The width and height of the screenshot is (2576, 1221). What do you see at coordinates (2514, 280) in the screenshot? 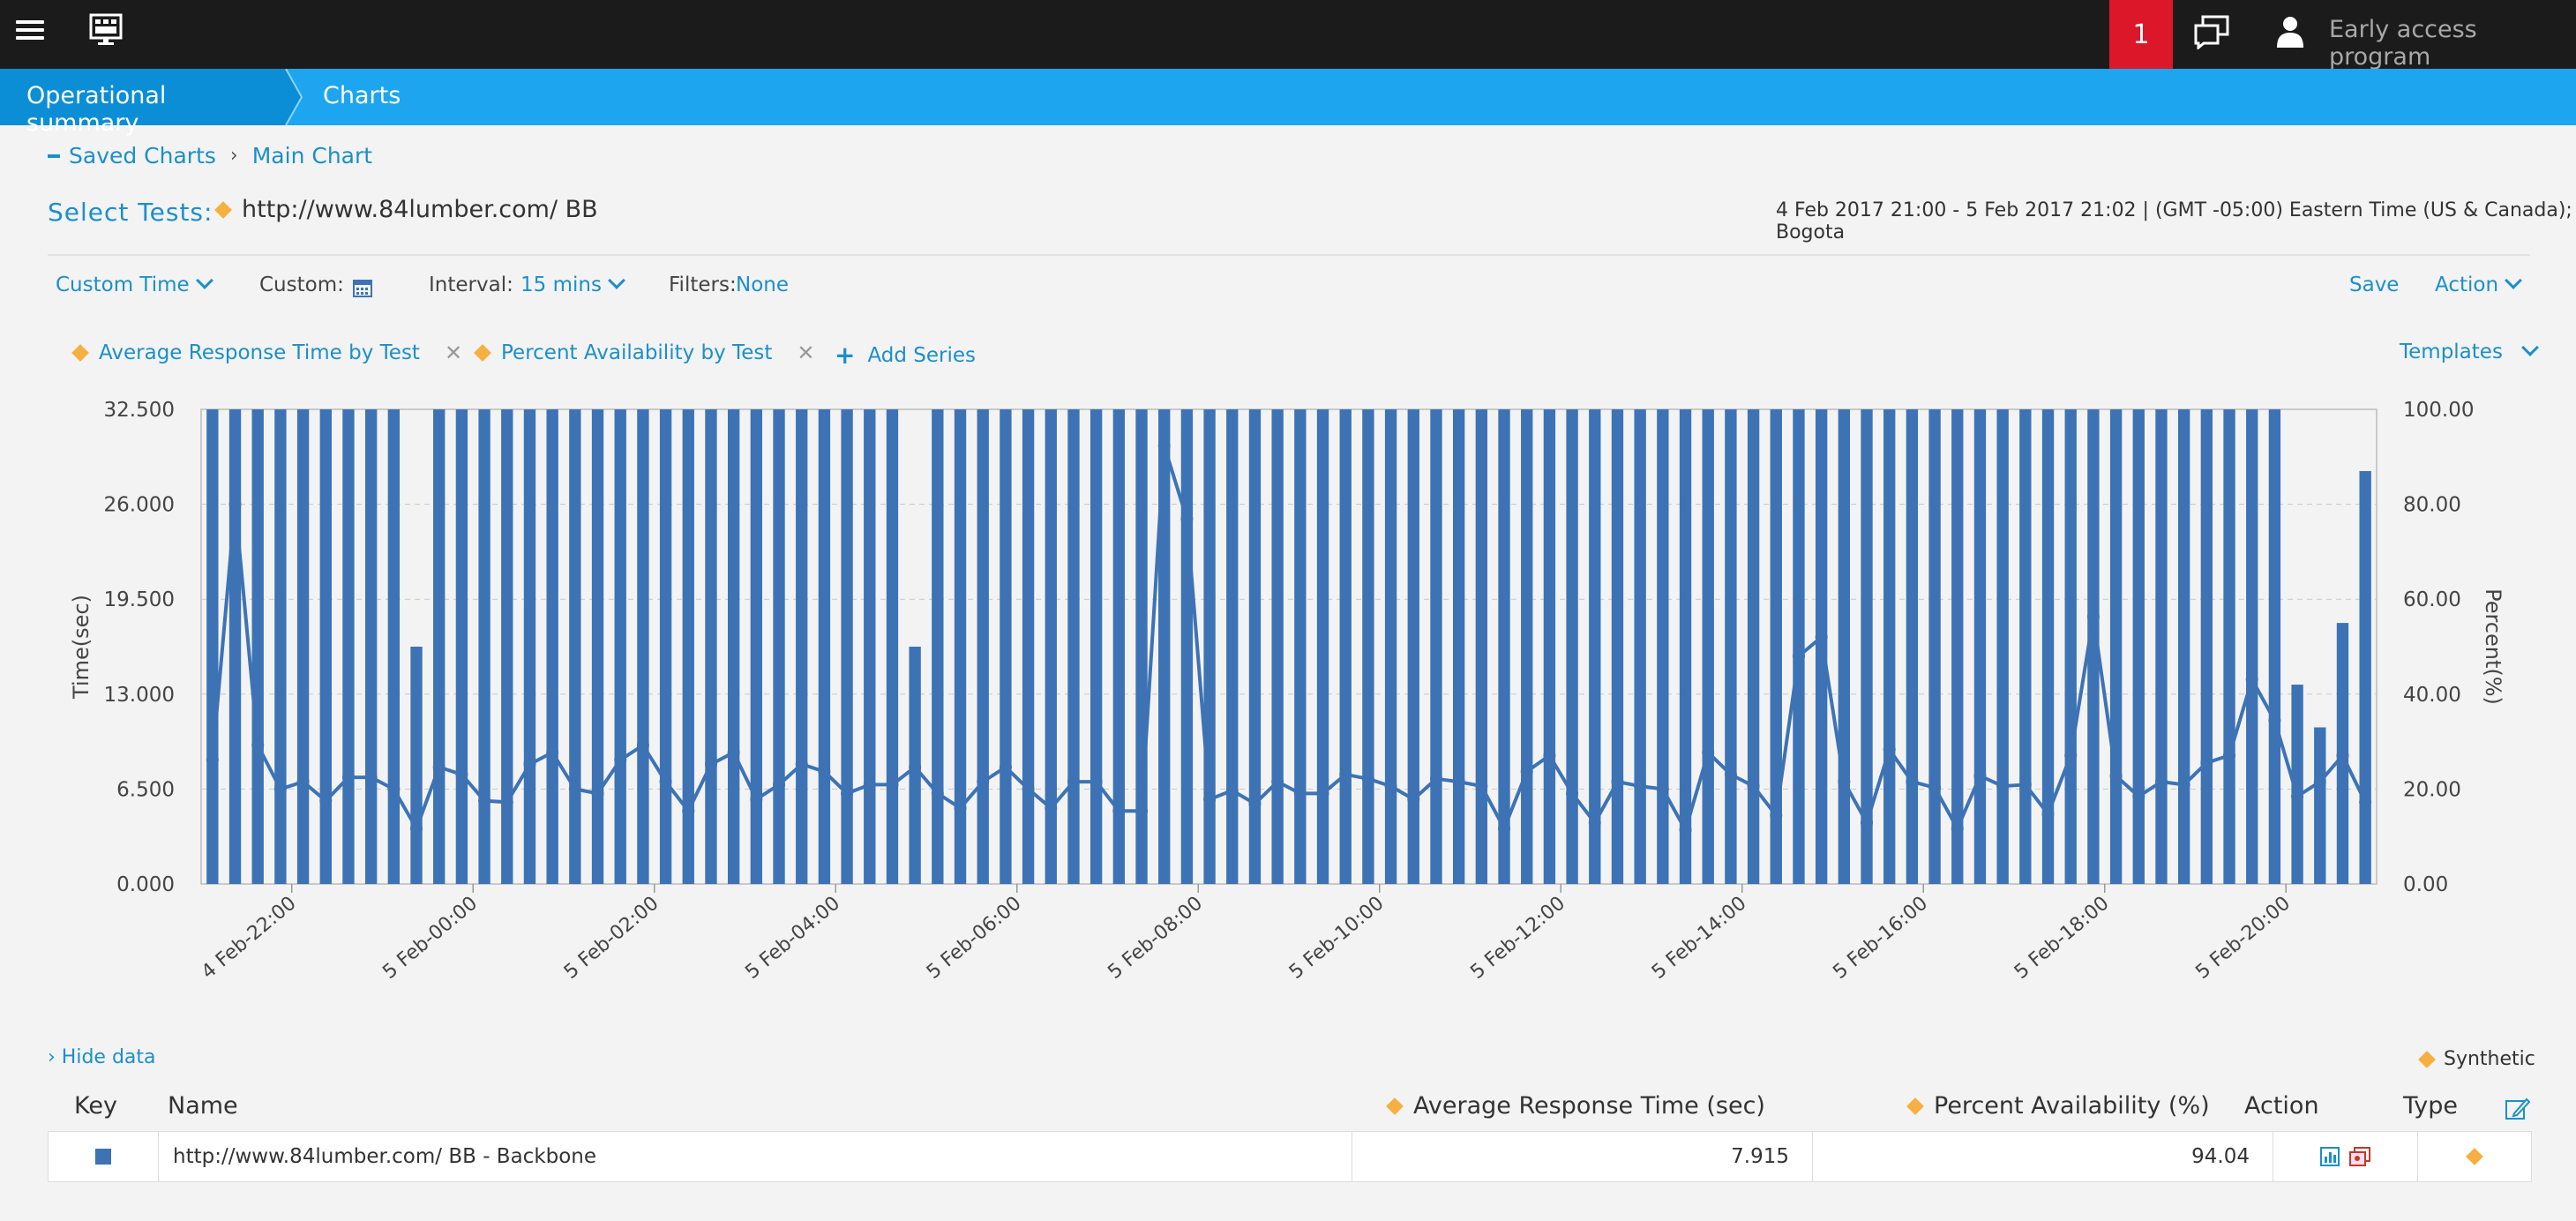
I see `chevron-down-icon` at bounding box center [2514, 280].